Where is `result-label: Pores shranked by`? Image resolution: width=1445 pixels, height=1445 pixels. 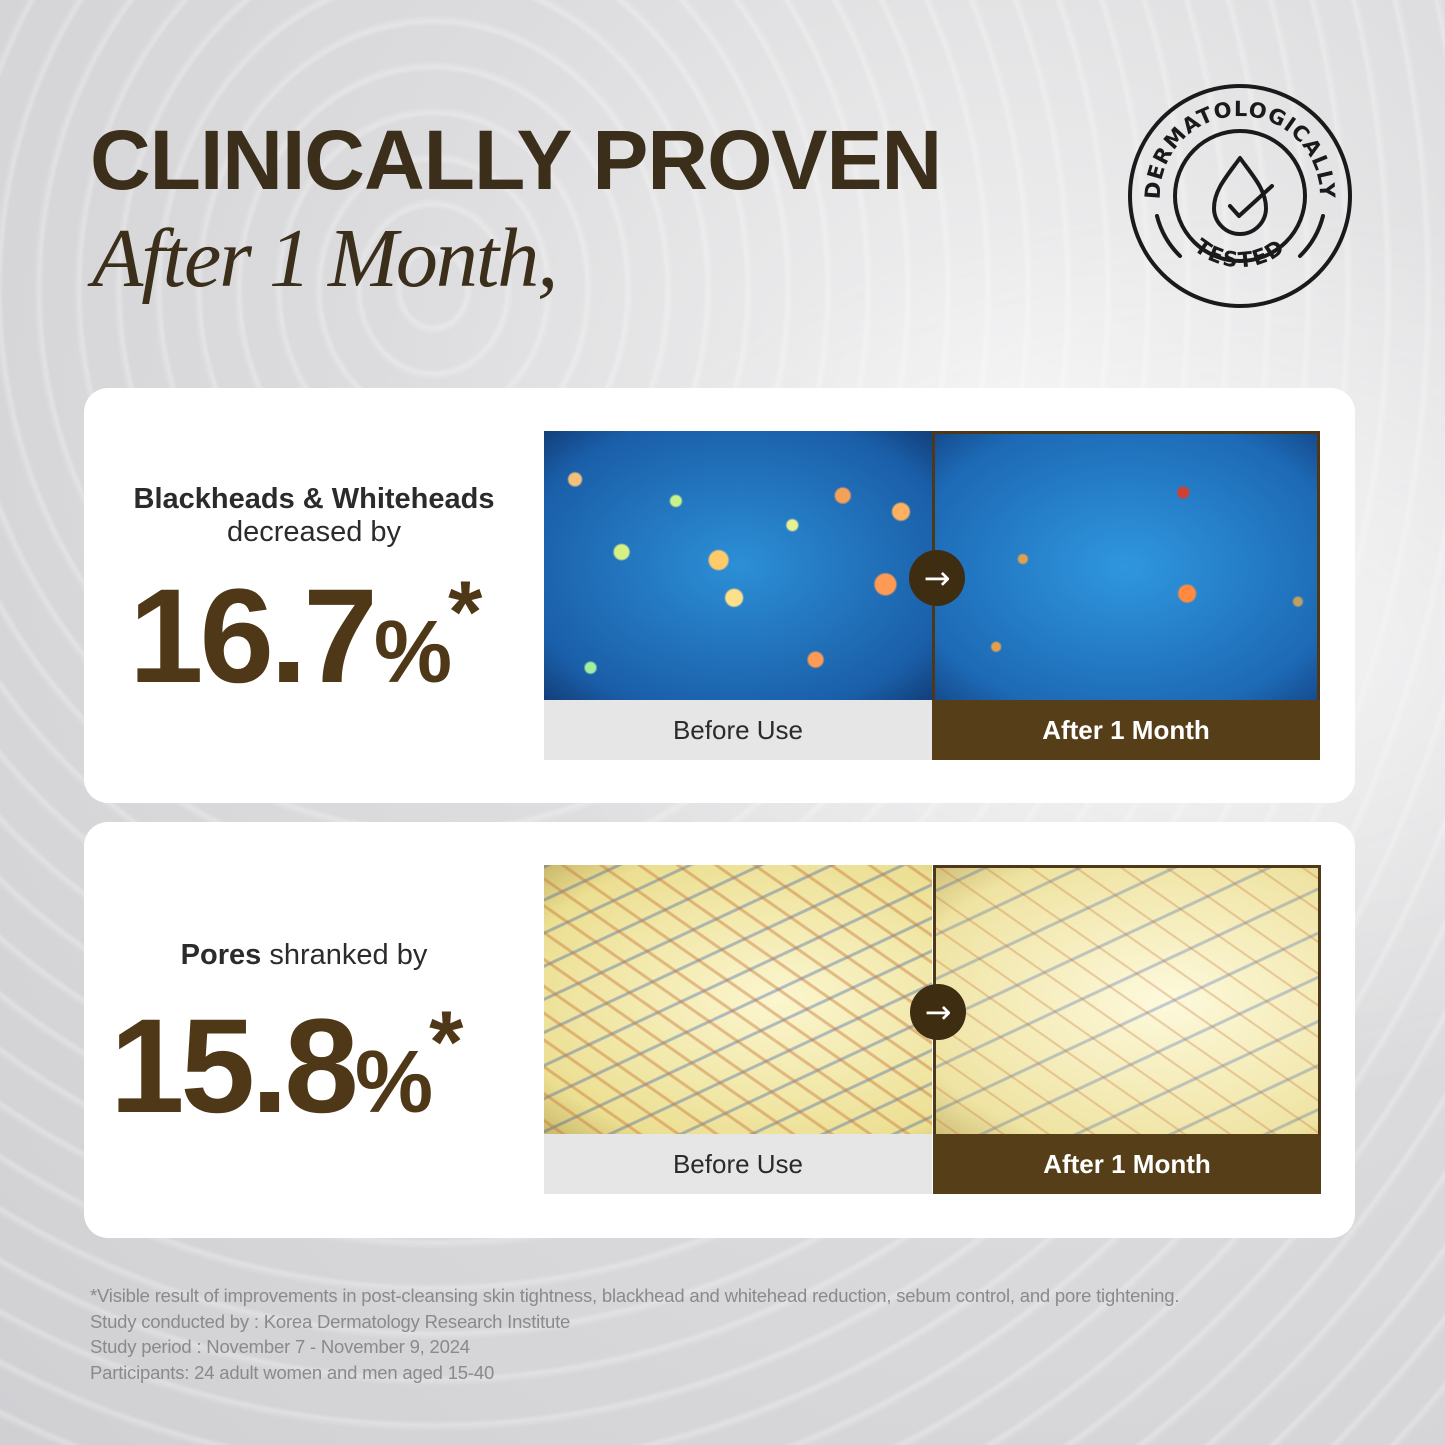
result-label: Pores shranked by is located at coordinates (304, 955).